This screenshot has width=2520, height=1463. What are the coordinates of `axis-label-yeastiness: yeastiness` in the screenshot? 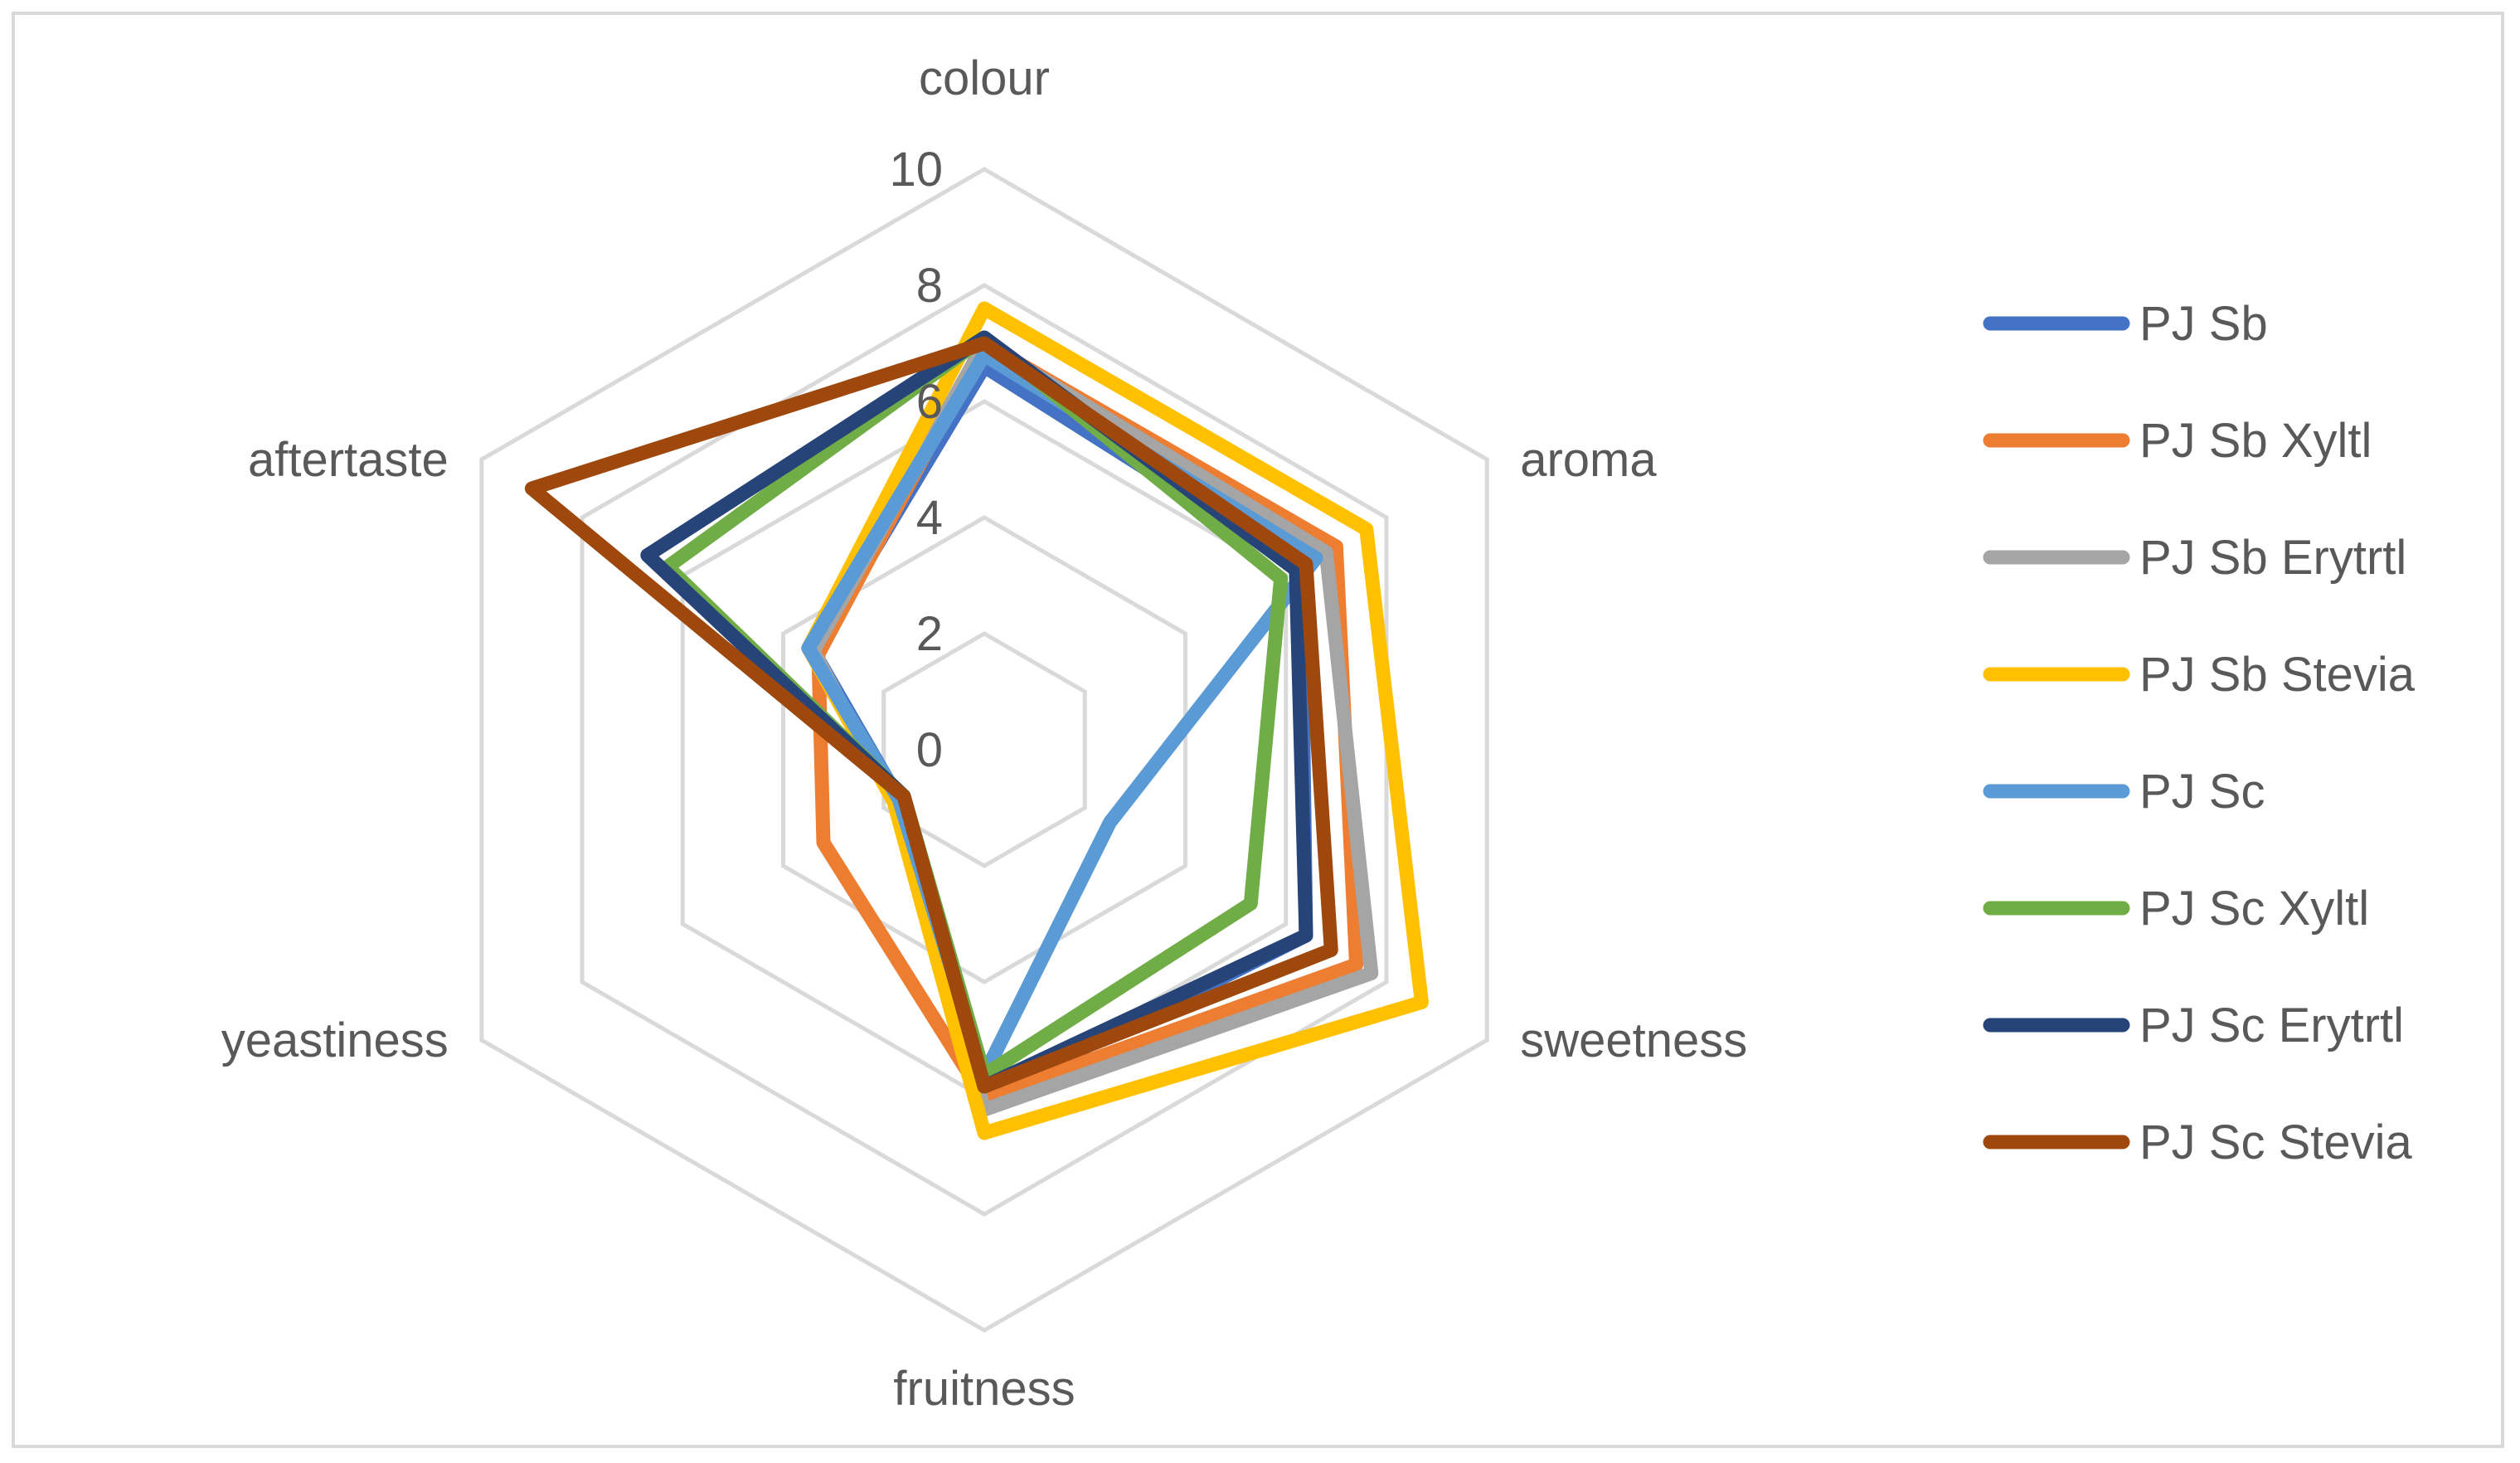 It's located at (335, 1040).